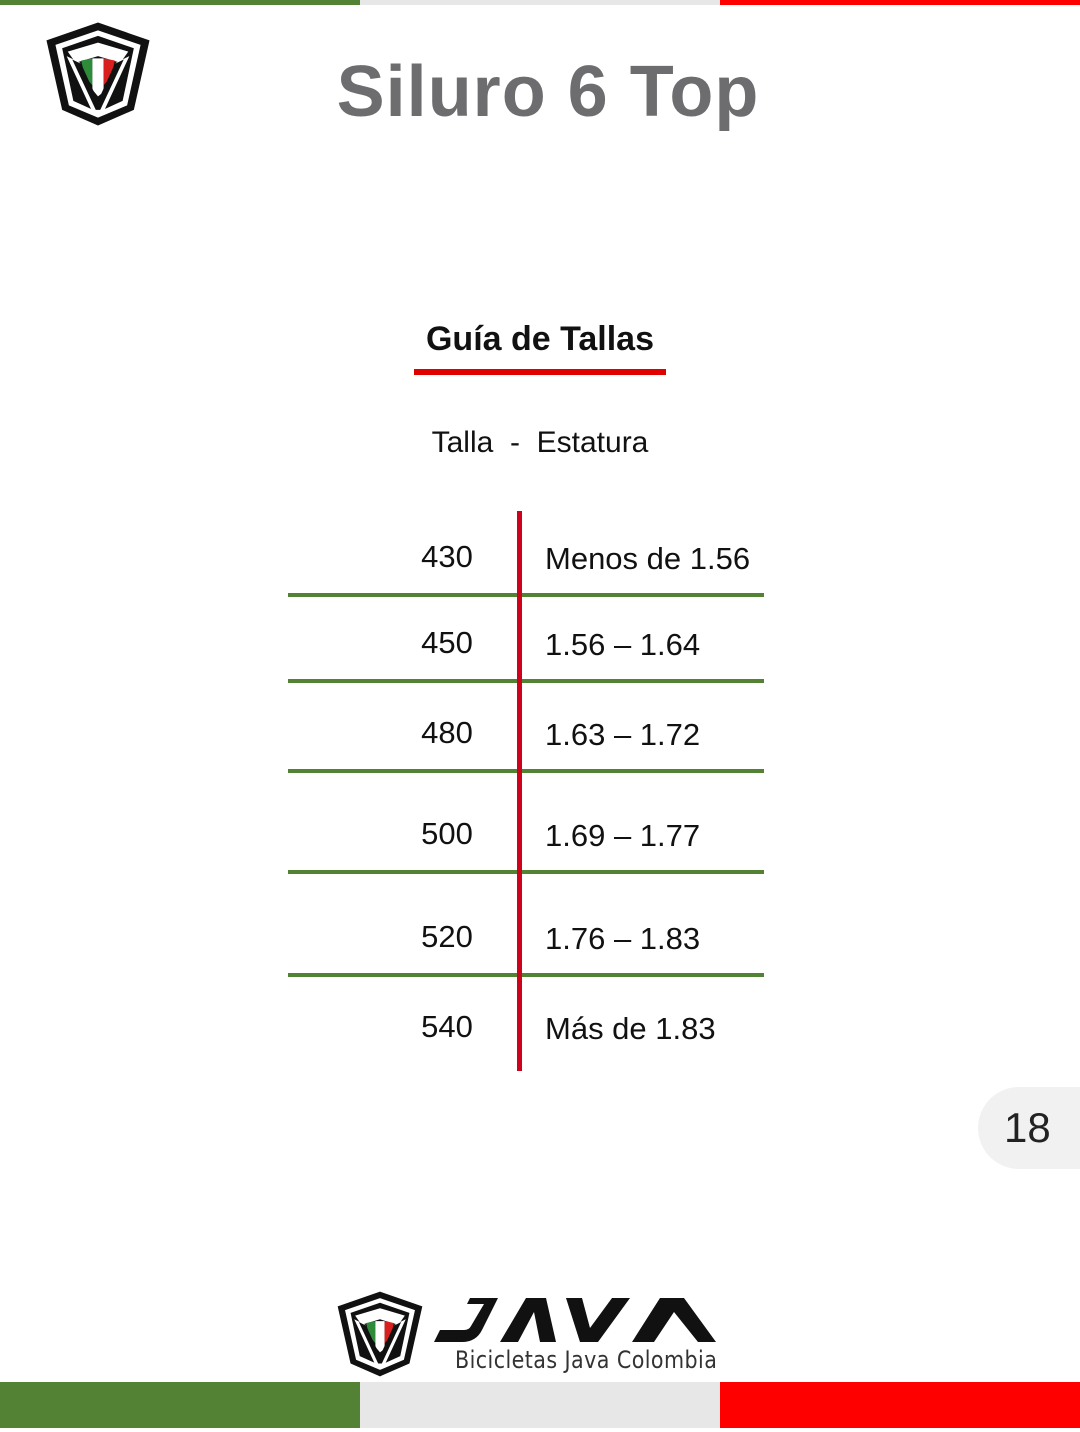 The image size is (1080, 1432). I want to click on table-row: 450 1.56 – 1.64, so click(526, 640).